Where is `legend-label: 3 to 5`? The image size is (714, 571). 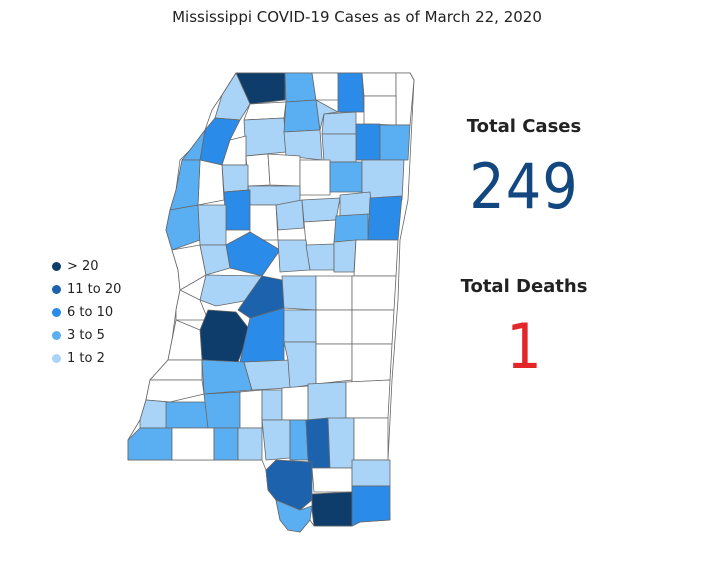
legend-label: 3 to 5 is located at coordinates (86, 335).